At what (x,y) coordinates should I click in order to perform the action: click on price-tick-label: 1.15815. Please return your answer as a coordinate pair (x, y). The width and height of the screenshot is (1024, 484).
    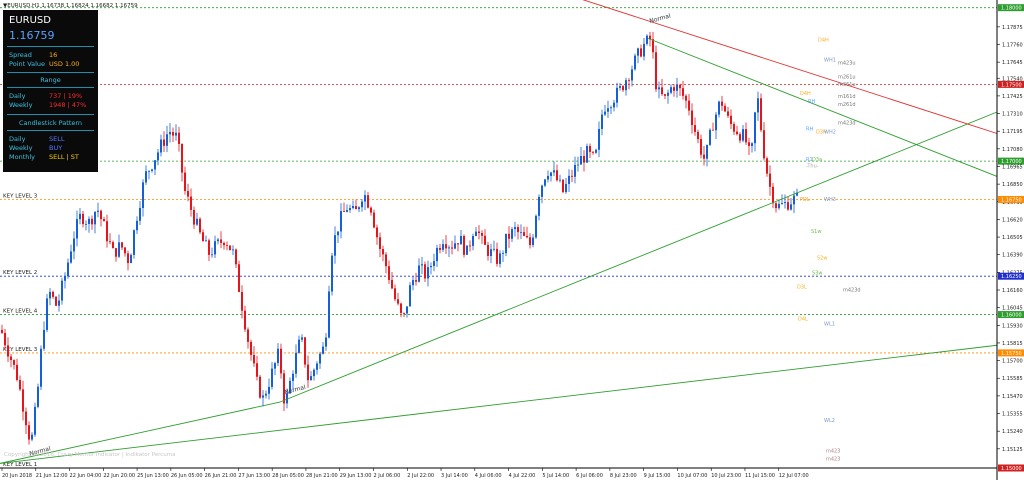
    Looking at the image, I should click on (1012, 344).